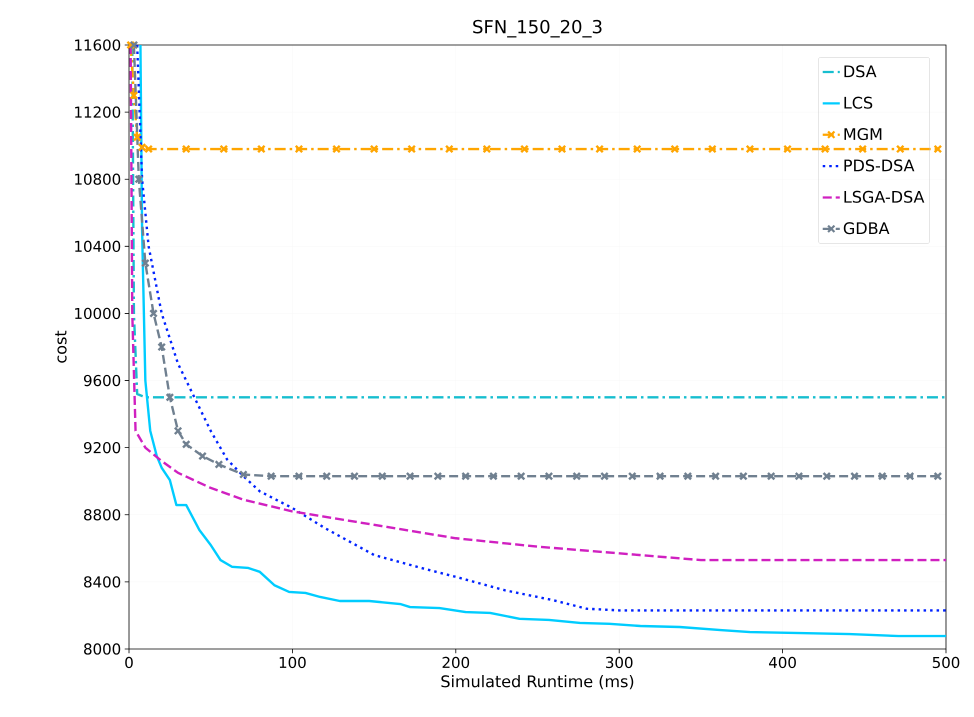  What do you see at coordinates (61, 346) in the screenshot?
I see `y-axis-title: cost` at bounding box center [61, 346].